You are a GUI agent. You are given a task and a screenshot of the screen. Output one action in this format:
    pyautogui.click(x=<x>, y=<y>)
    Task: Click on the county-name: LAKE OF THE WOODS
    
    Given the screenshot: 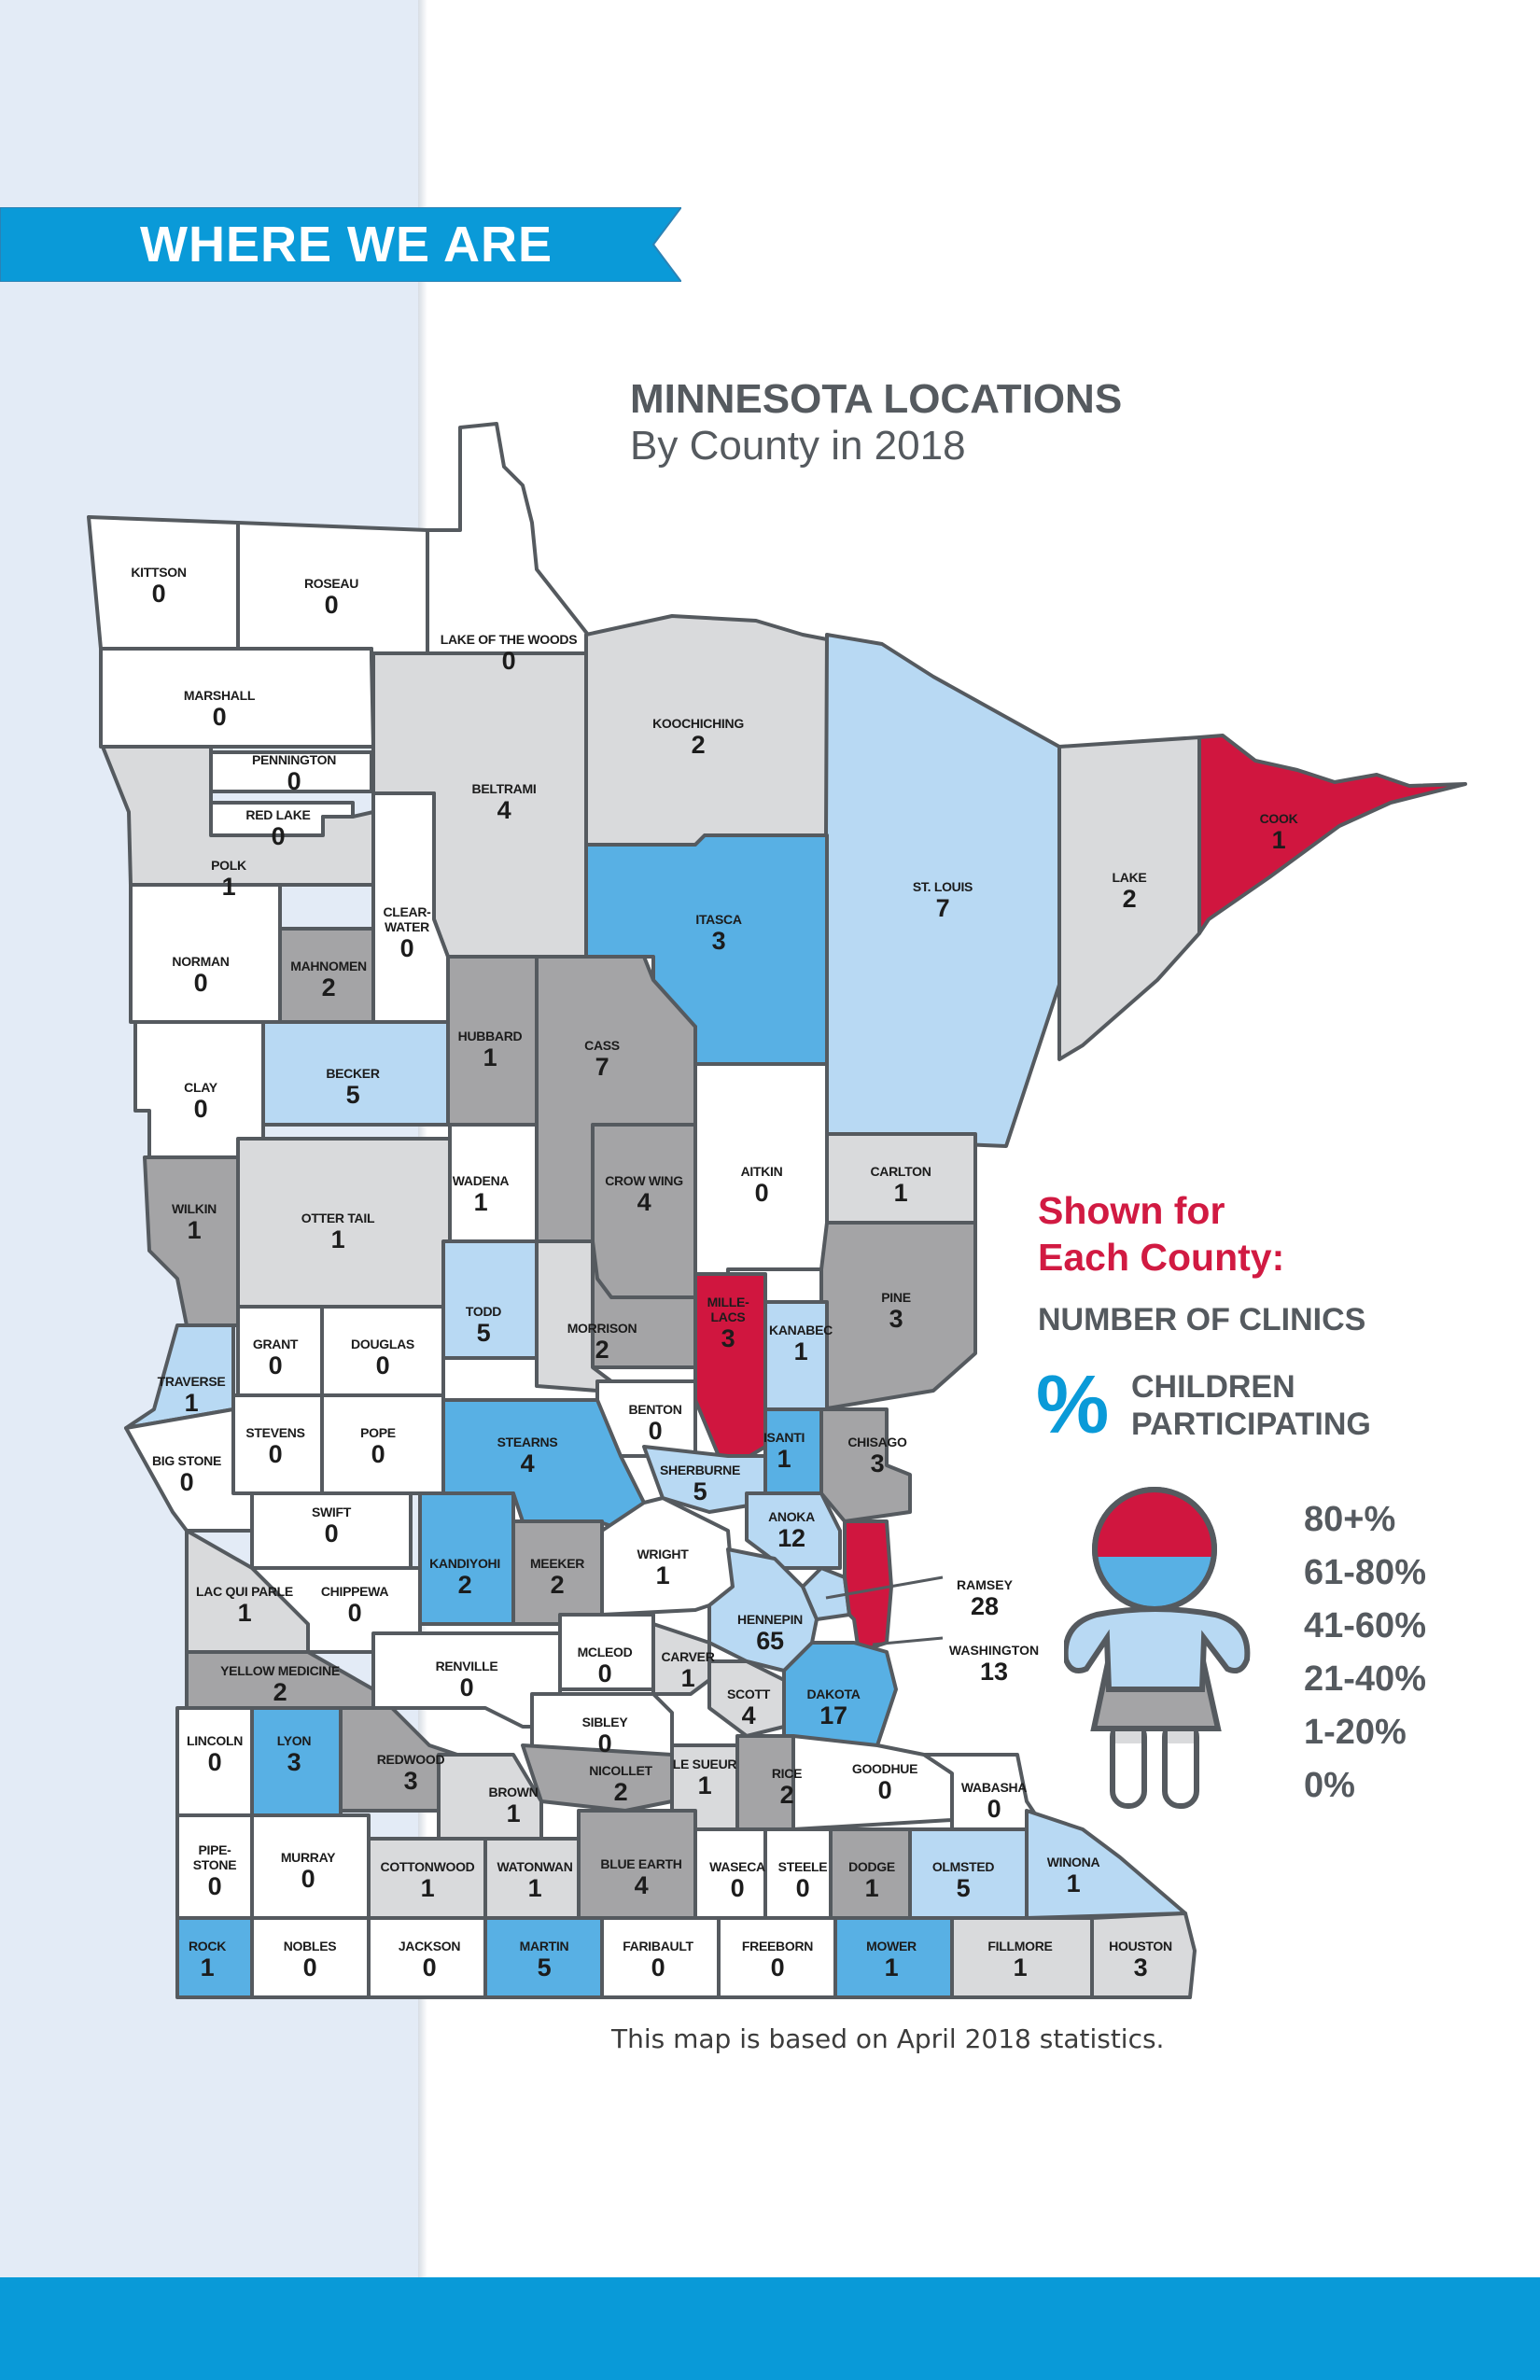 What is the action you would take?
    pyautogui.click(x=509, y=639)
    